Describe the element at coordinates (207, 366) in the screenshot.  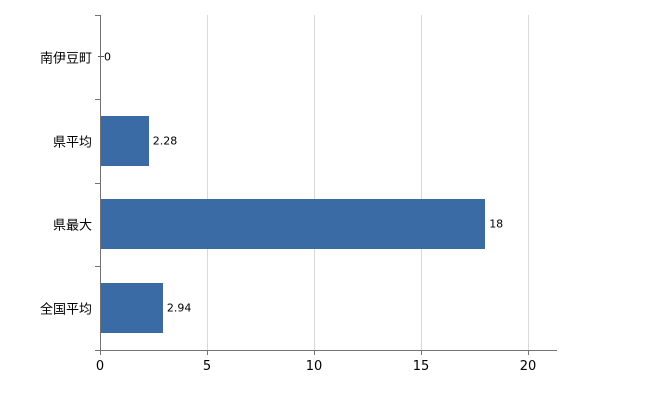
I see `x-tick-label: 5` at that location.